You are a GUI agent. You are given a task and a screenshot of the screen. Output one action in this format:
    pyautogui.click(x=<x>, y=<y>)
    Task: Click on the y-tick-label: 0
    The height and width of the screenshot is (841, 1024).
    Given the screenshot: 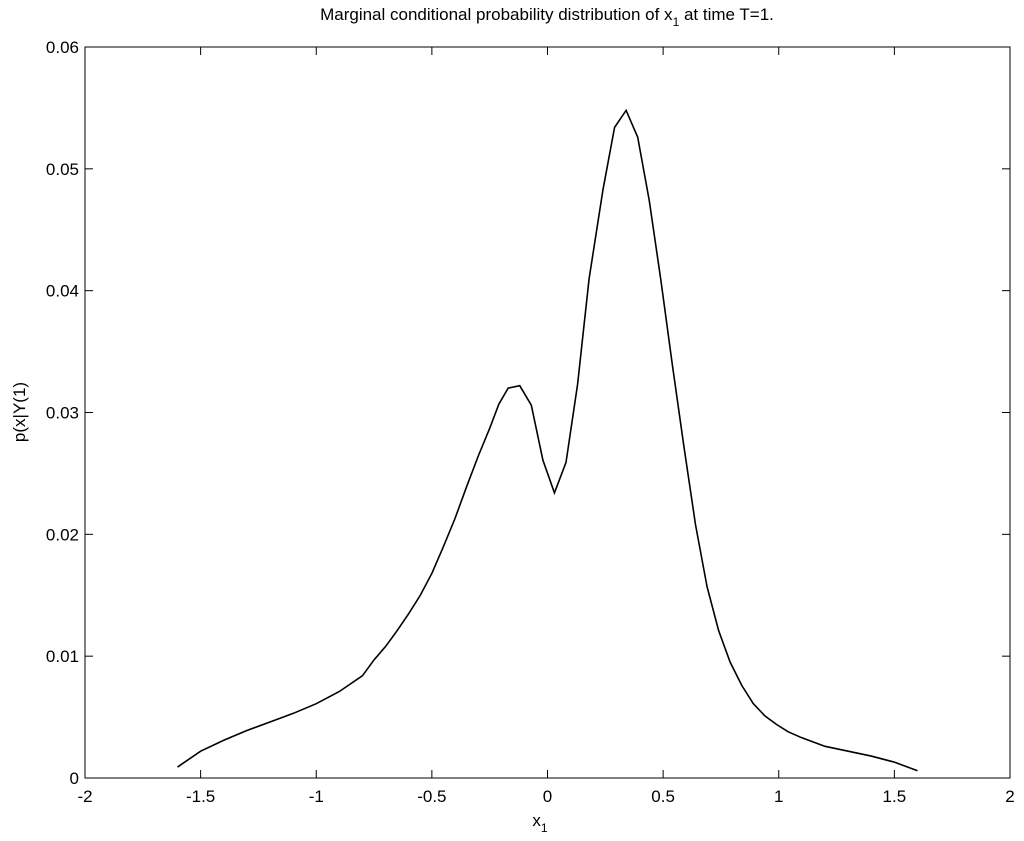 What is the action you would take?
    pyautogui.click(x=74, y=778)
    